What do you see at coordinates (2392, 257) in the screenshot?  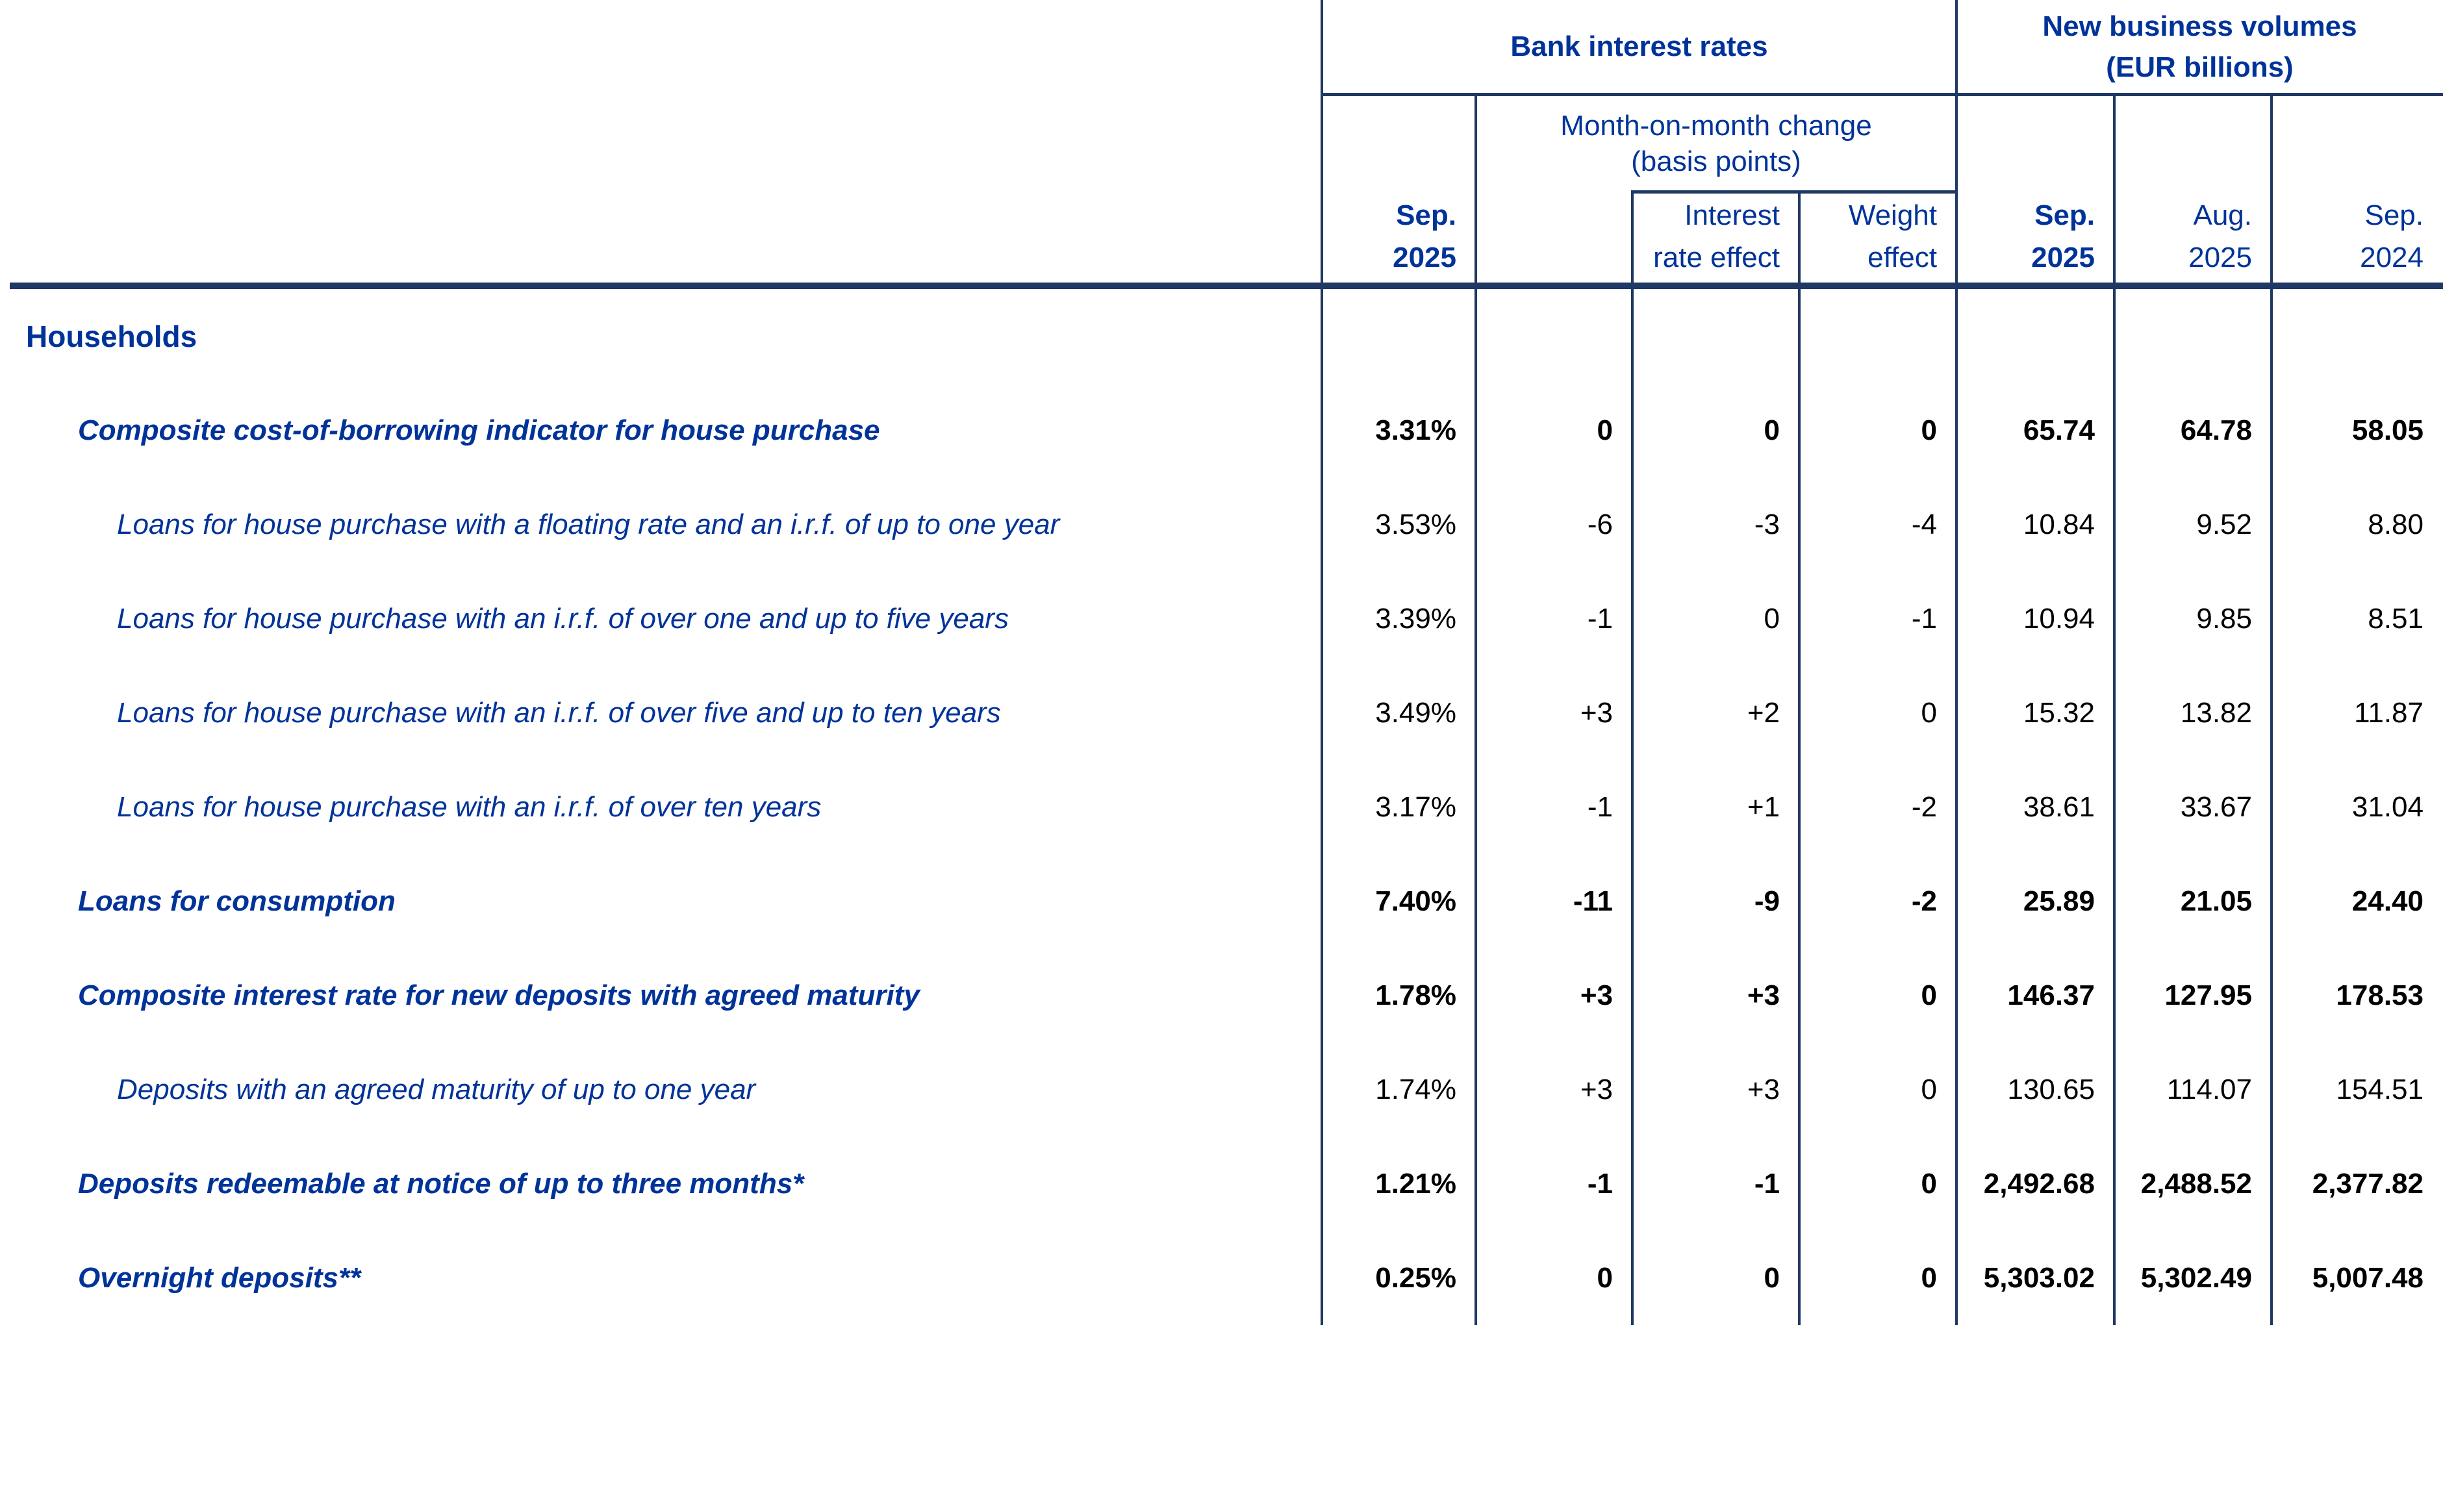 I see `column-header-volume-sep-2024-line2: 2024` at bounding box center [2392, 257].